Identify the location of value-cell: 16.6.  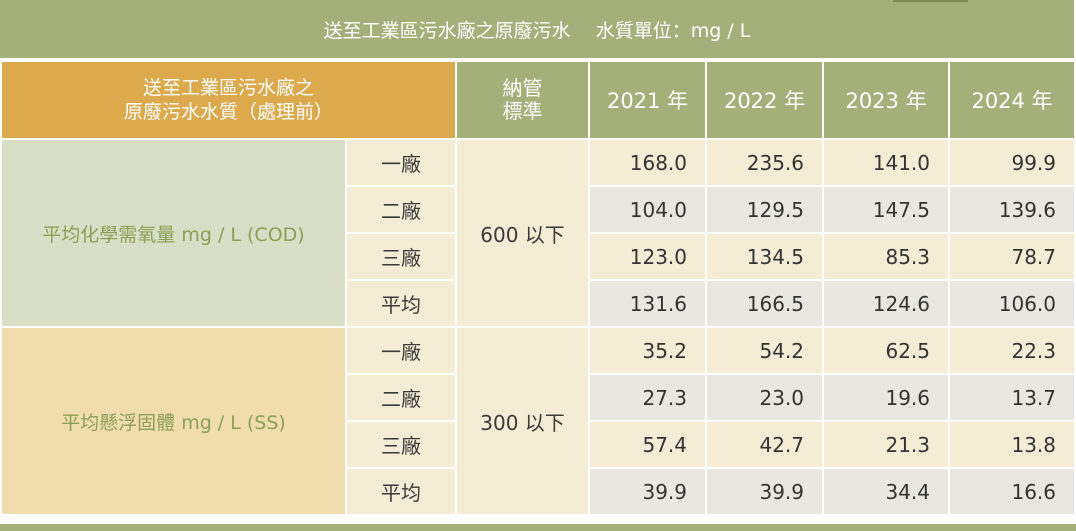
(1012, 491).